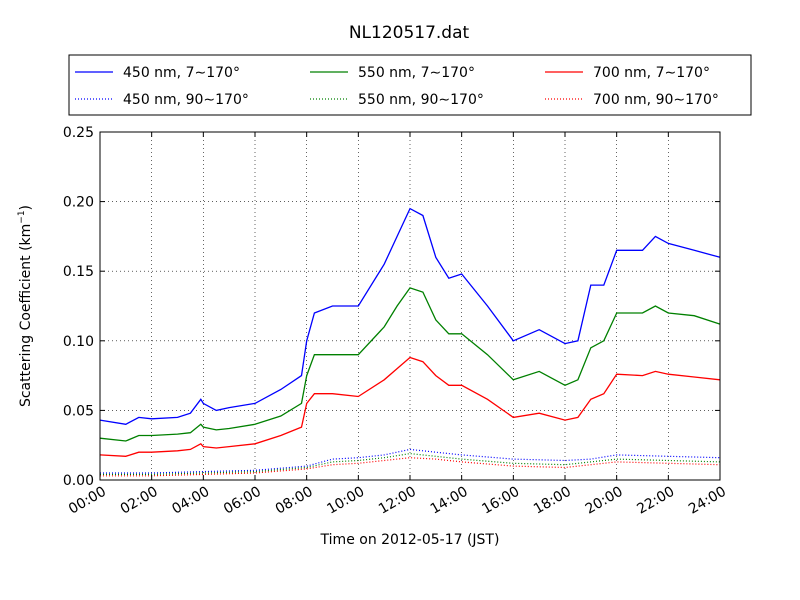 This screenshot has height=600, width=800. What do you see at coordinates (397, 501) in the screenshot?
I see `x-tick-label: 12:00` at bounding box center [397, 501].